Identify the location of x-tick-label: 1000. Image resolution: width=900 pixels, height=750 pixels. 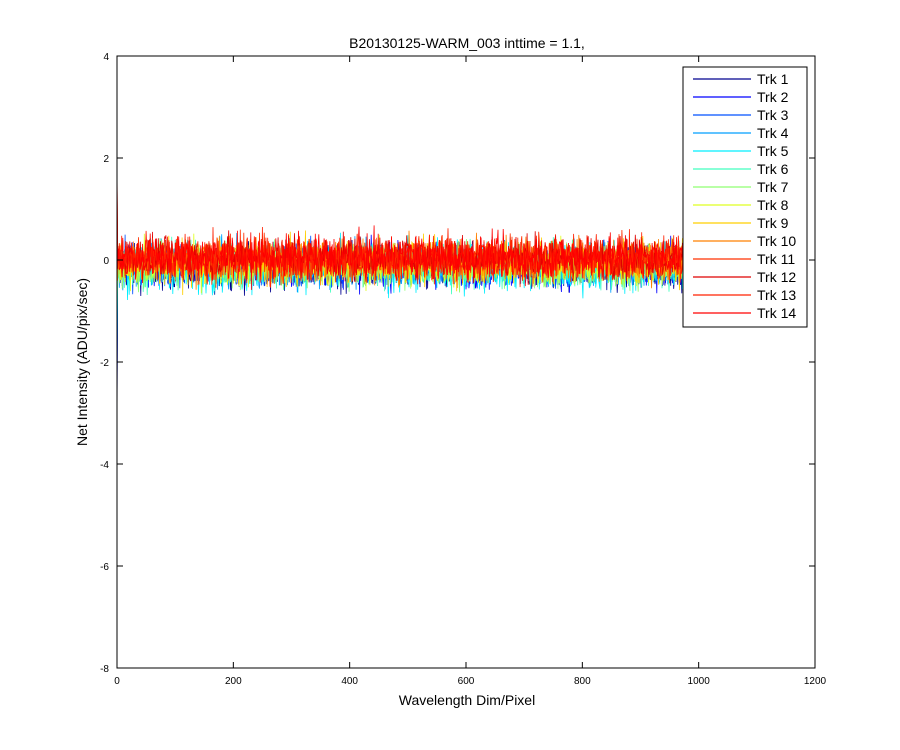
(699, 681).